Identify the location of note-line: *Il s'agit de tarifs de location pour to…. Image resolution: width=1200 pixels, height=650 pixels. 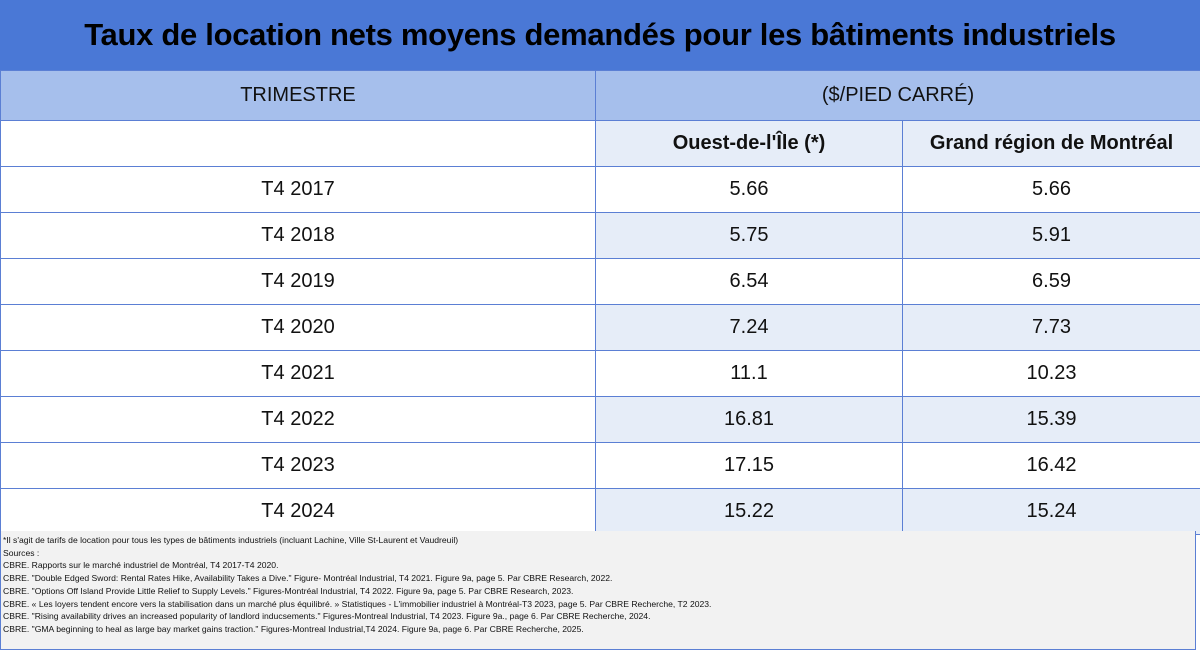
(231, 540).